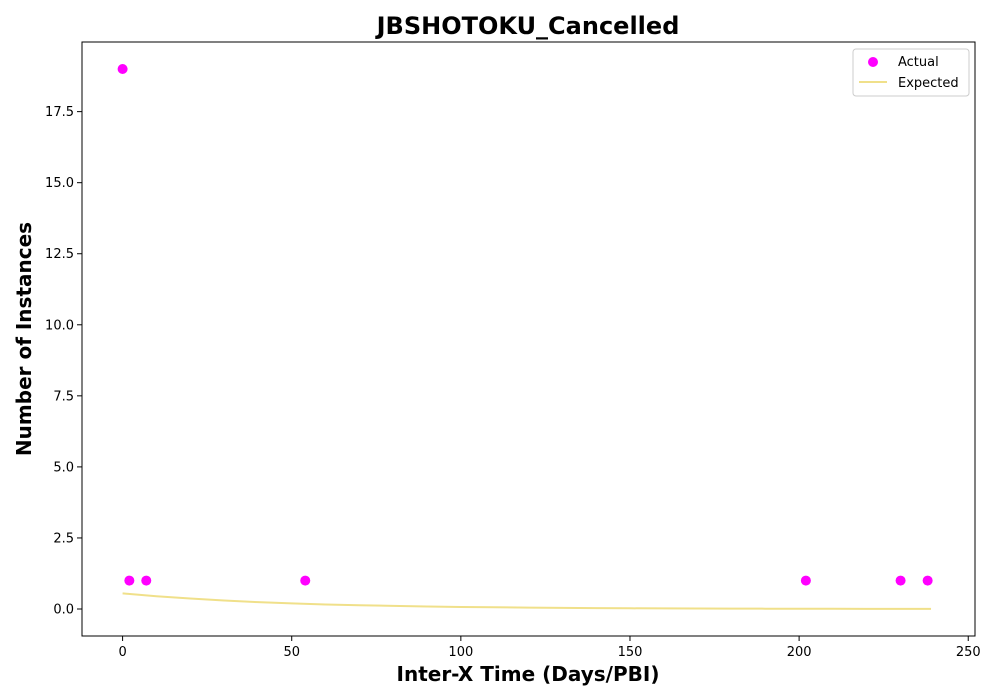 The height and width of the screenshot is (700, 1000). I want to click on y-tick-label: 10.0, so click(59, 325).